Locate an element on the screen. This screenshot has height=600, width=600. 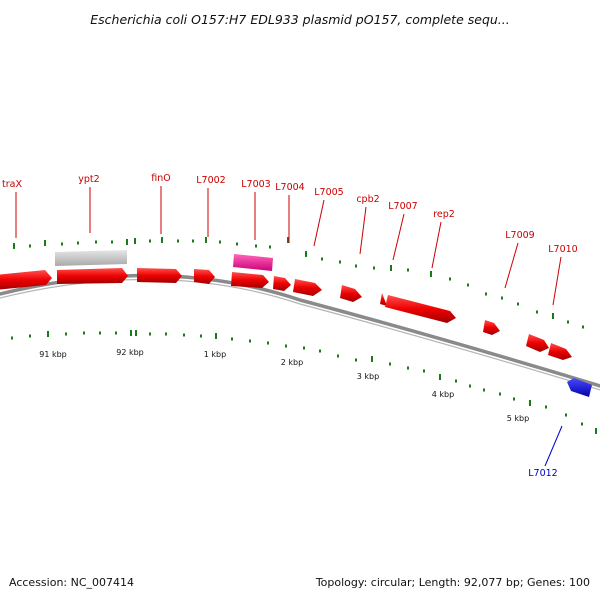
gene-traX is located at coordinates (26, 280).